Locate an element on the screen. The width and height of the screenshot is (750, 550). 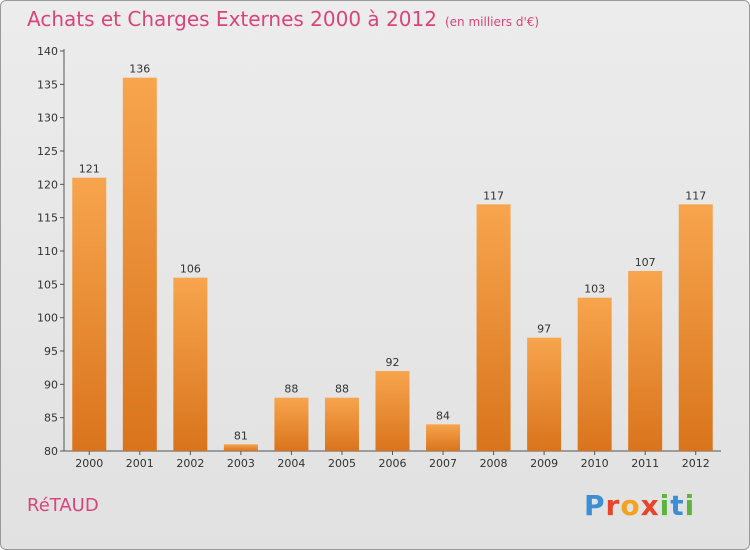
x-tick-label-2003: 2003 is located at coordinates (241, 463).